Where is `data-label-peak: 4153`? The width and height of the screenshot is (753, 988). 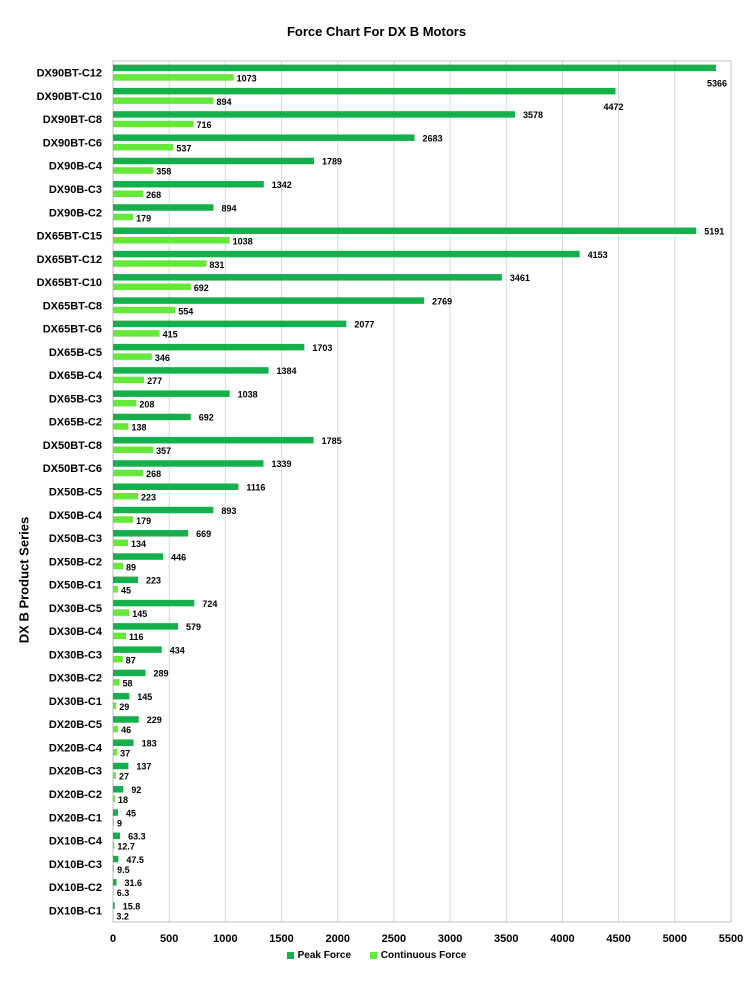 data-label-peak: 4153 is located at coordinates (598, 255).